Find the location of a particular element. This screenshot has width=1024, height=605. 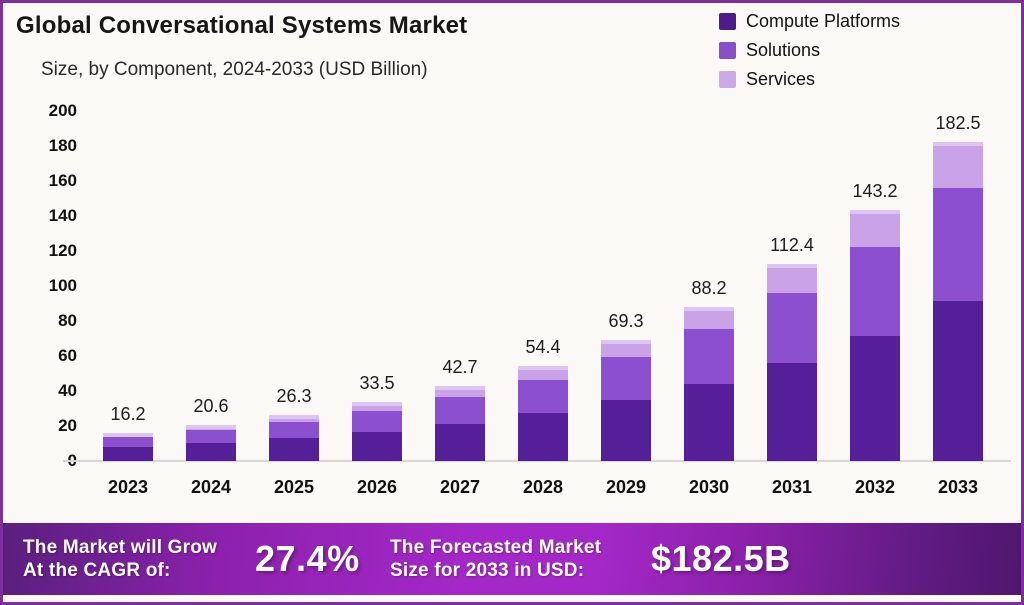

bar-2024 is located at coordinates (211, 442).